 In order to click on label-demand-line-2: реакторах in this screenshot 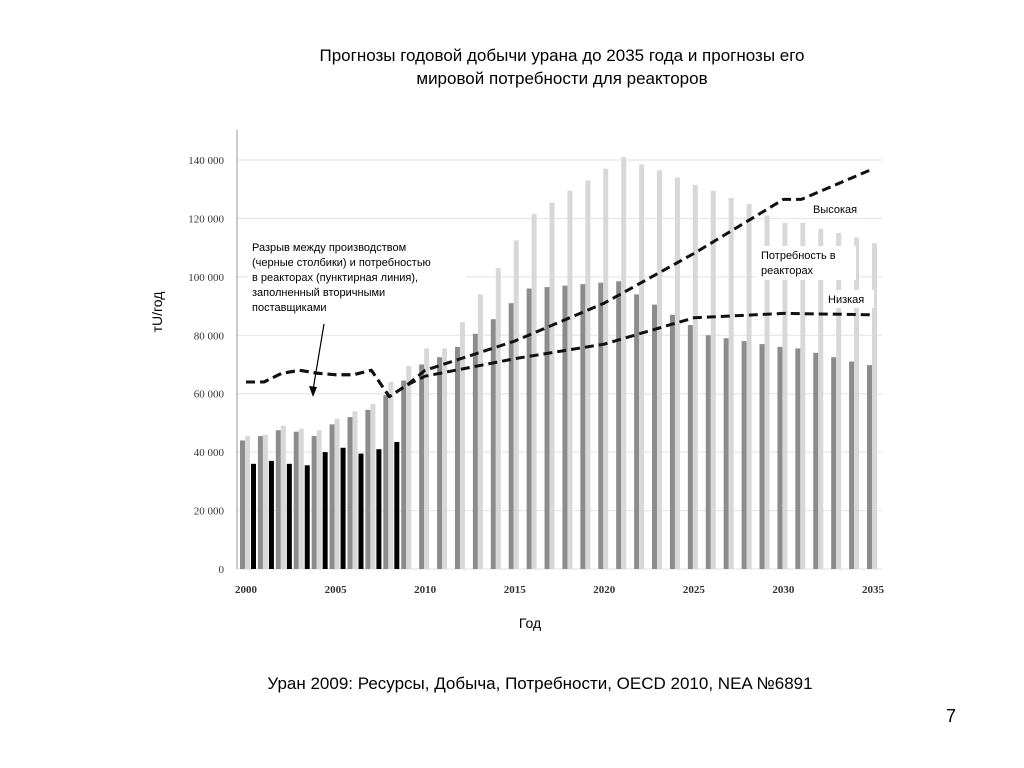, I will do `click(787, 271)`.